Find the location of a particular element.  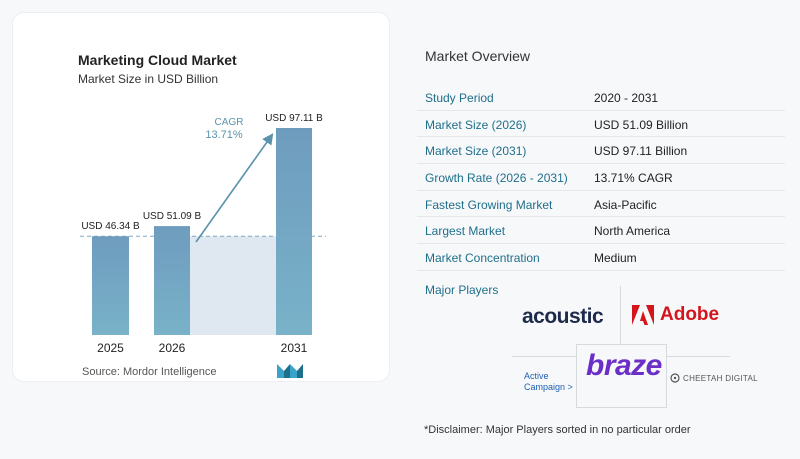

overview-row: Largest Market North America is located at coordinates (601, 231).